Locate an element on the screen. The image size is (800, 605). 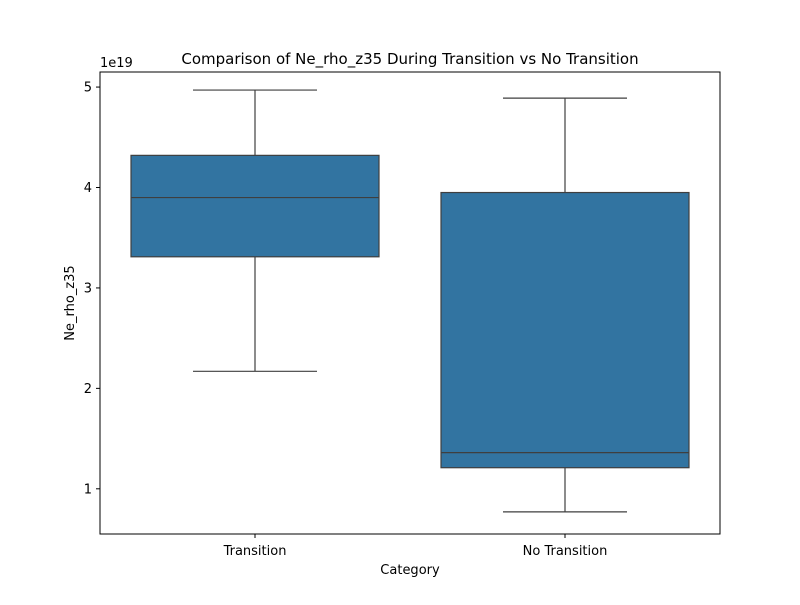
y-offset-label: 1e19 is located at coordinates (116, 63).